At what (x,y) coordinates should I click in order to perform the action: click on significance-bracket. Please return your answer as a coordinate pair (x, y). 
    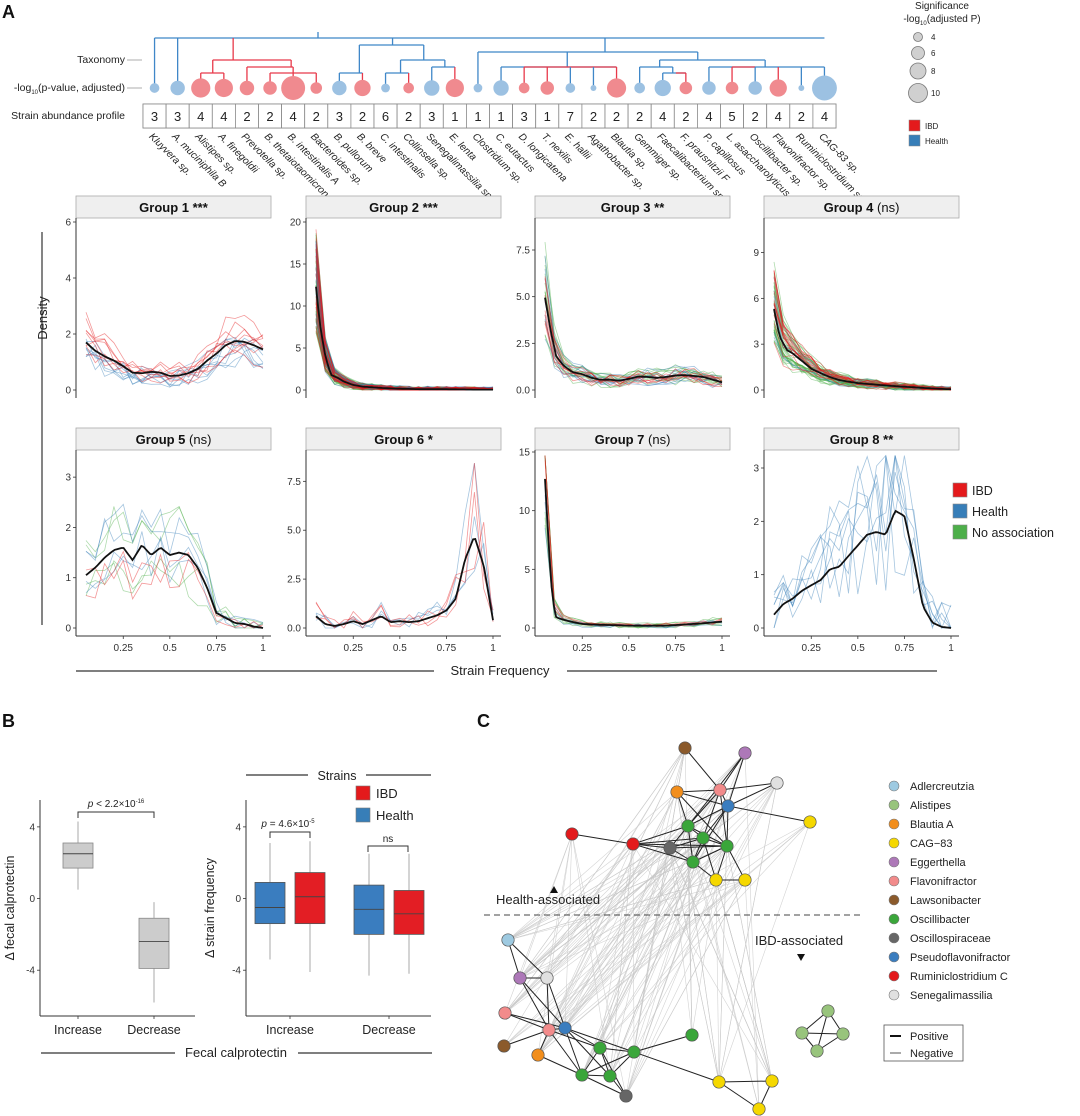
    Looking at the image, I should click on (290, 834).